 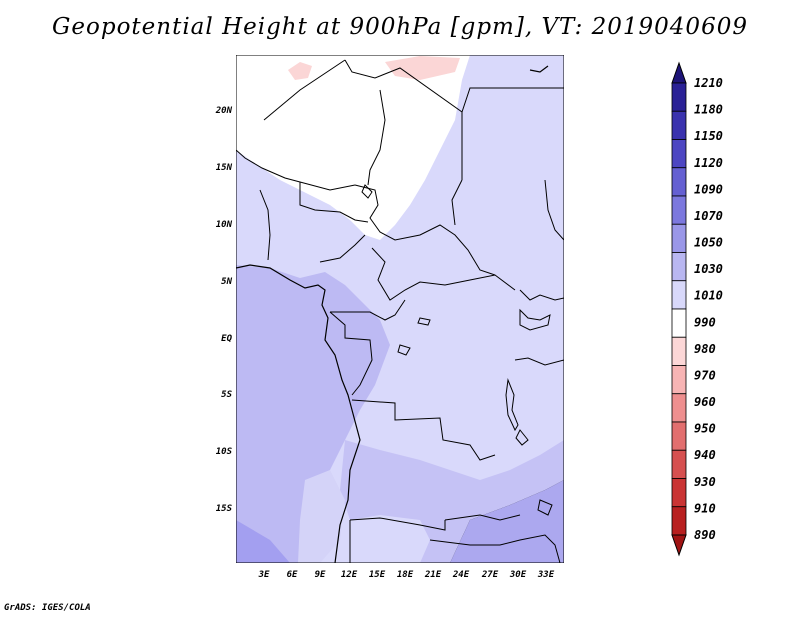 What do you see at coordinates (708, 296) in the screenshot?
I see `colorbar-label: 1010` at bounding box center [708, 296].